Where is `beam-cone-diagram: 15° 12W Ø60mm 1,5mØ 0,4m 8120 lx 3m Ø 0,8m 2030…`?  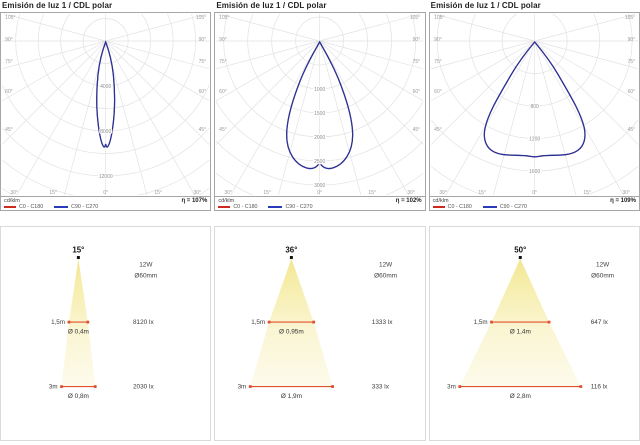
beam-cone-diagram: 15° 12W Ø60mm 1,5mØ 0,4m 8120 lx 3m Ø 0,8m 2030… is located at coordinates (103, 323).